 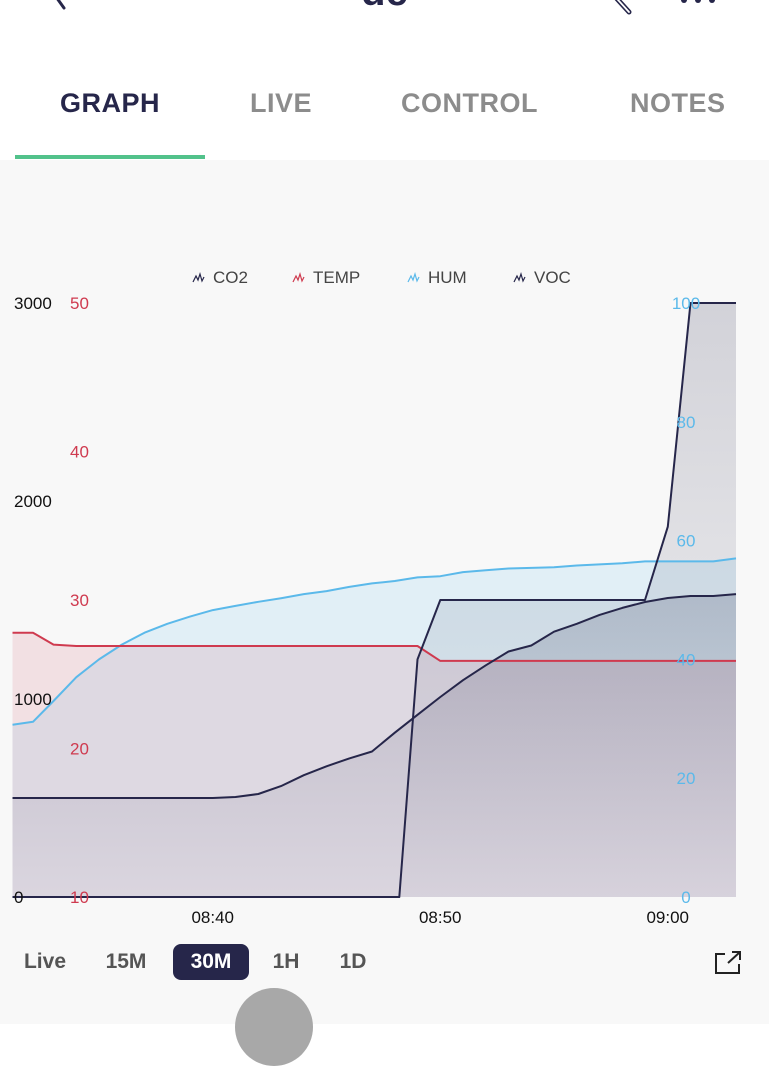 I want to click on legend-item-voc: VOC, so click(x=542, y=277).